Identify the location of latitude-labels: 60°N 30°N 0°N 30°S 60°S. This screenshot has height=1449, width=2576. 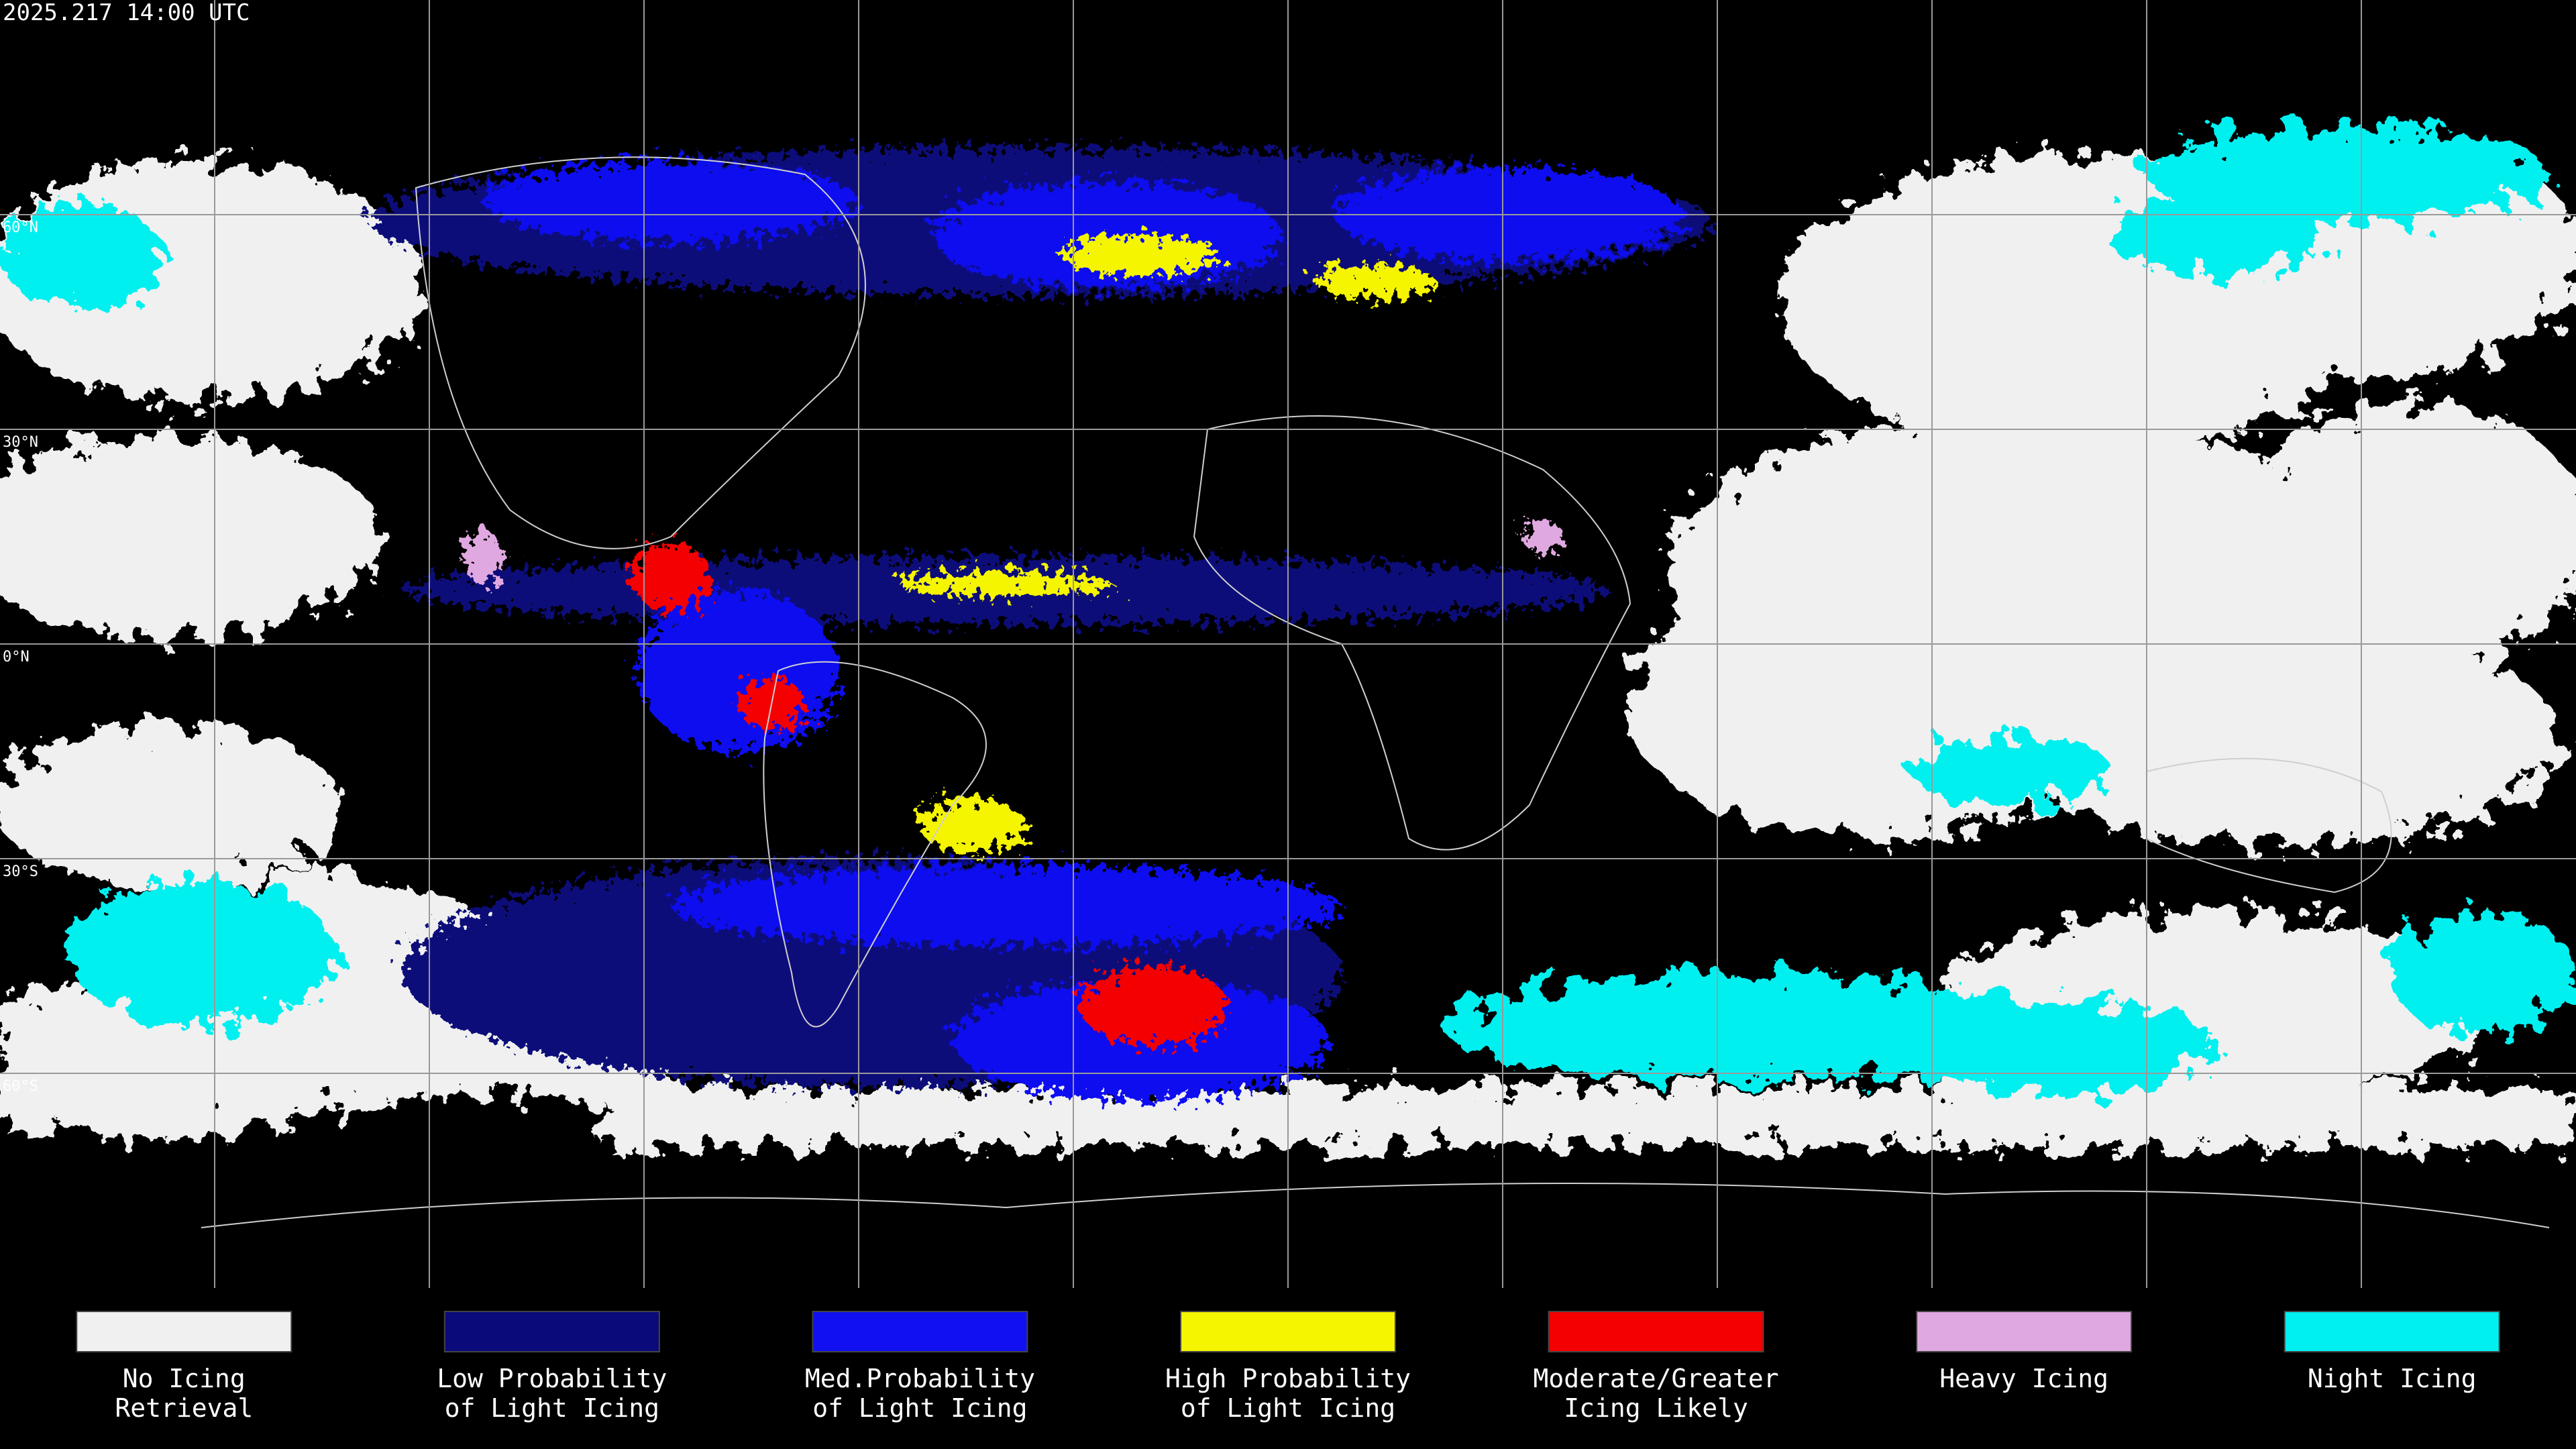
(20, 657).